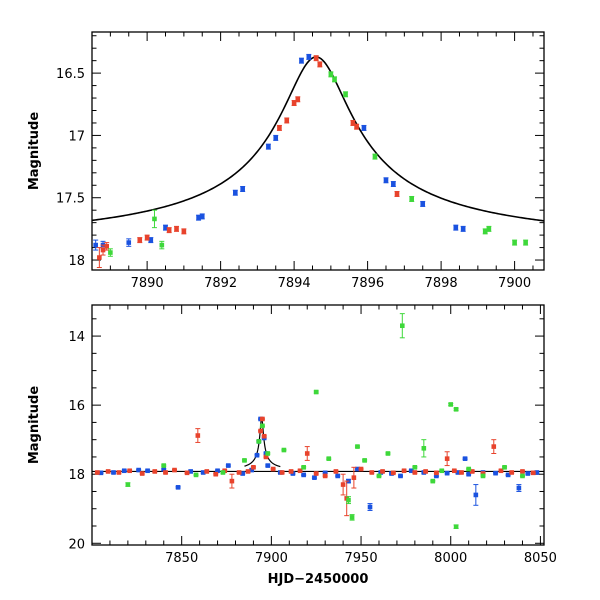 The height and width of the screenshot is (600, 600). I want to click on x-tick-label: 7850, so click(181, 558).